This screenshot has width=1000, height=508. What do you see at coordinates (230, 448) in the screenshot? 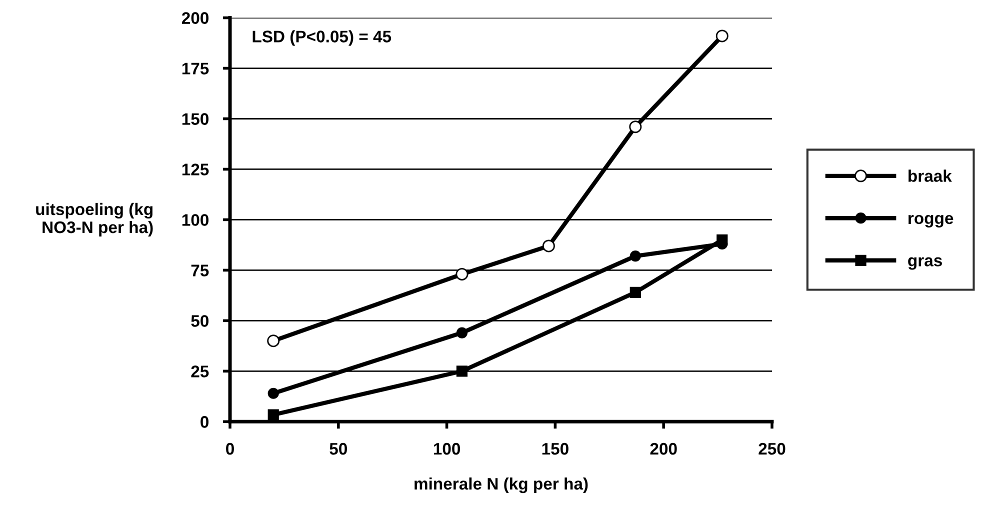
I see `x-tick-label: 0` at bounding box center [230, 448].